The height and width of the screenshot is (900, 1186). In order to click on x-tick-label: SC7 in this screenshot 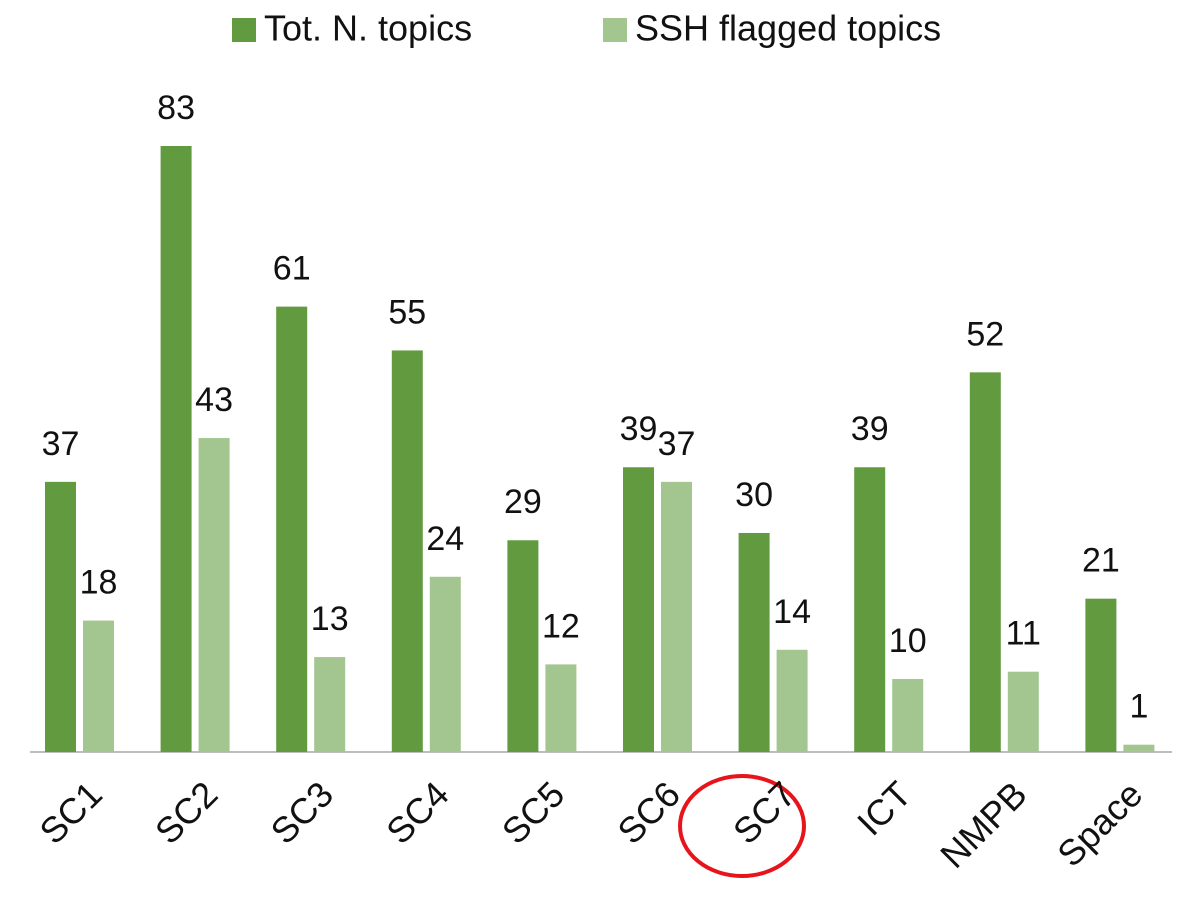, I will do `click(764, 812)`.